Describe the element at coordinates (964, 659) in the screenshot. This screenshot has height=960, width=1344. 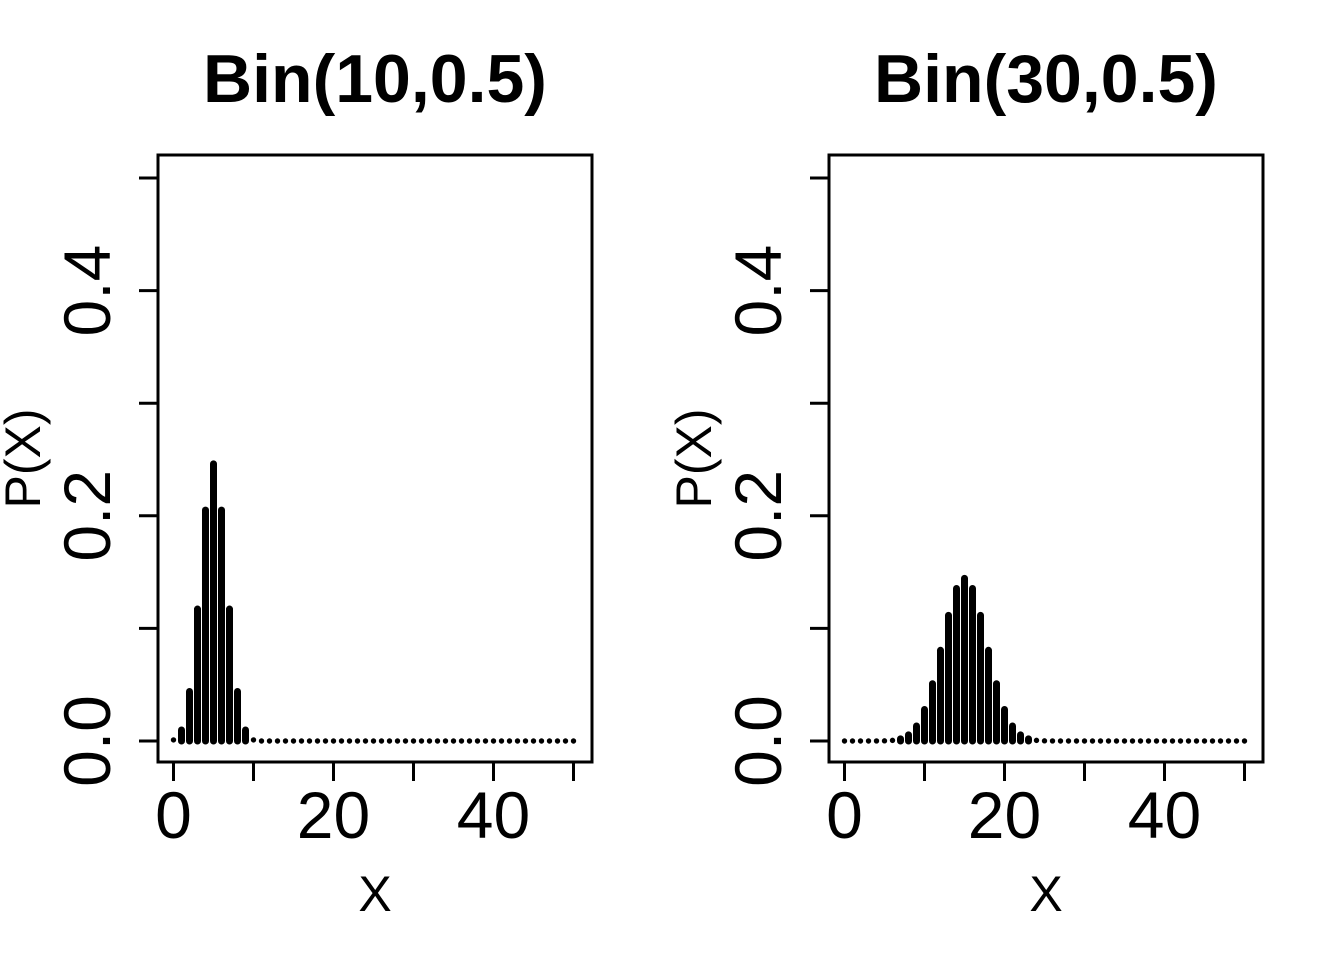
I see `pmf-stems` at that location.